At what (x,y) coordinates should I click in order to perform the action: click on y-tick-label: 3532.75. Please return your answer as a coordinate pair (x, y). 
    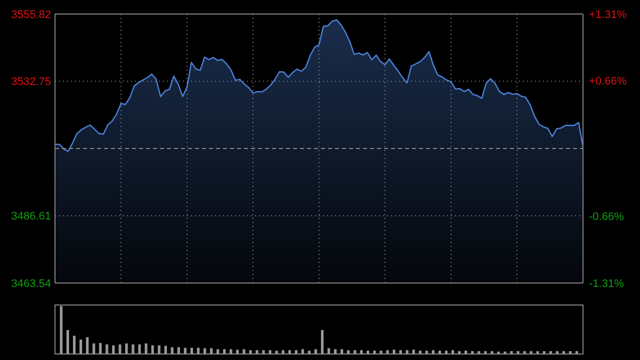
    Looking at the image, I should click on (31, 82).